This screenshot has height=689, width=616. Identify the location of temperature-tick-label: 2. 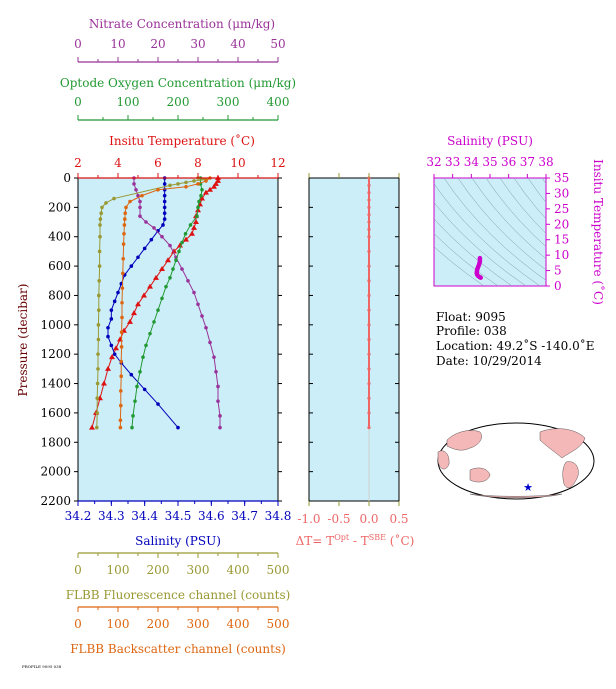
(78, 163).